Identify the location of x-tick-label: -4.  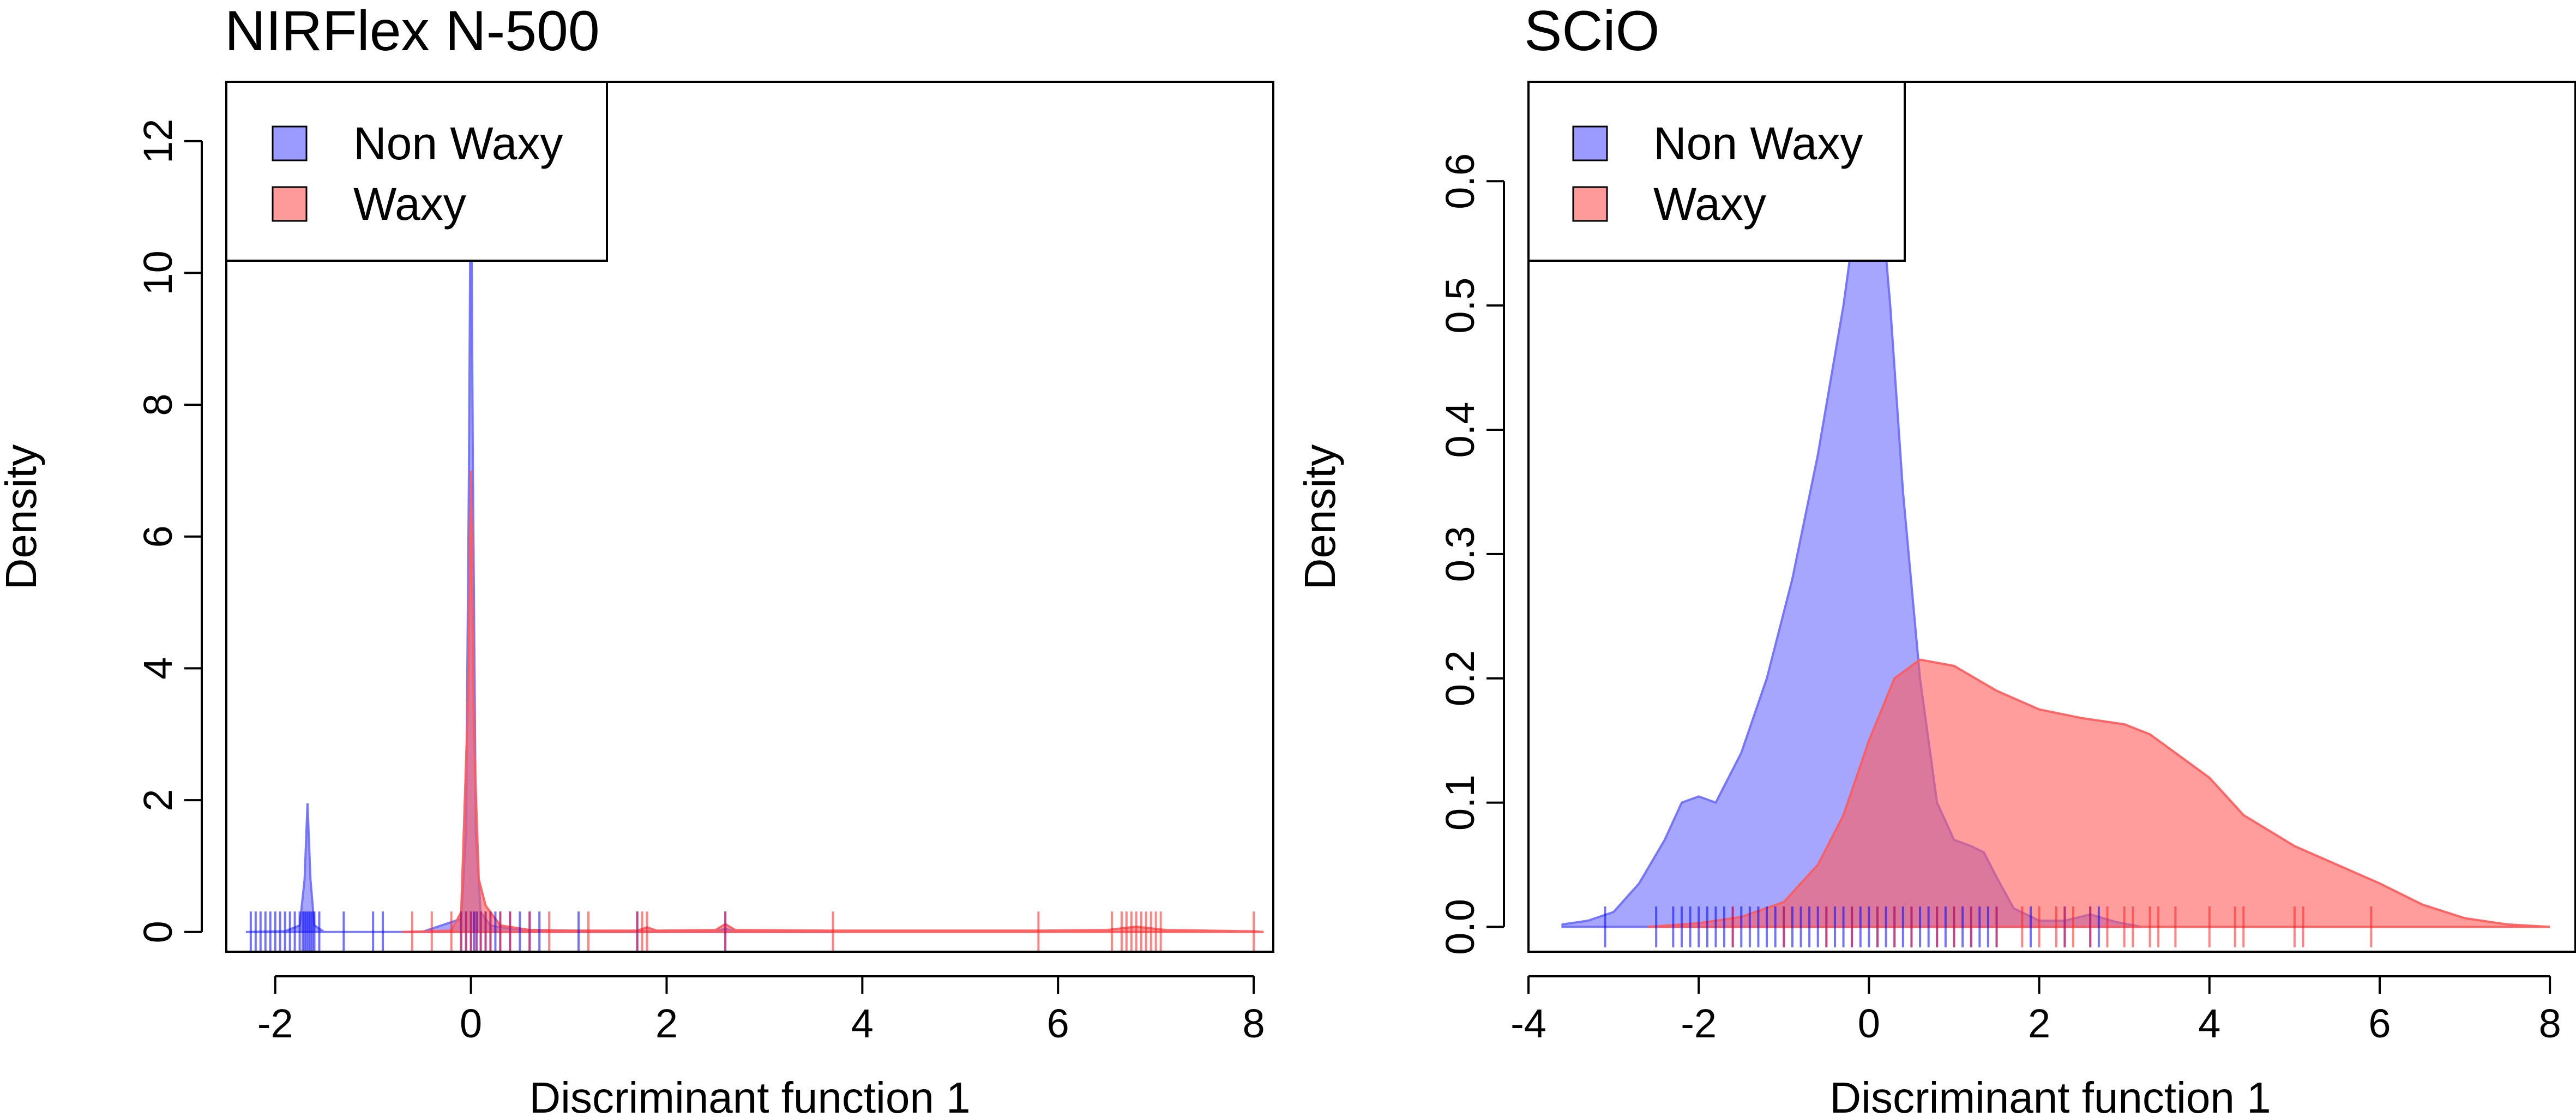
(1528, 1023).